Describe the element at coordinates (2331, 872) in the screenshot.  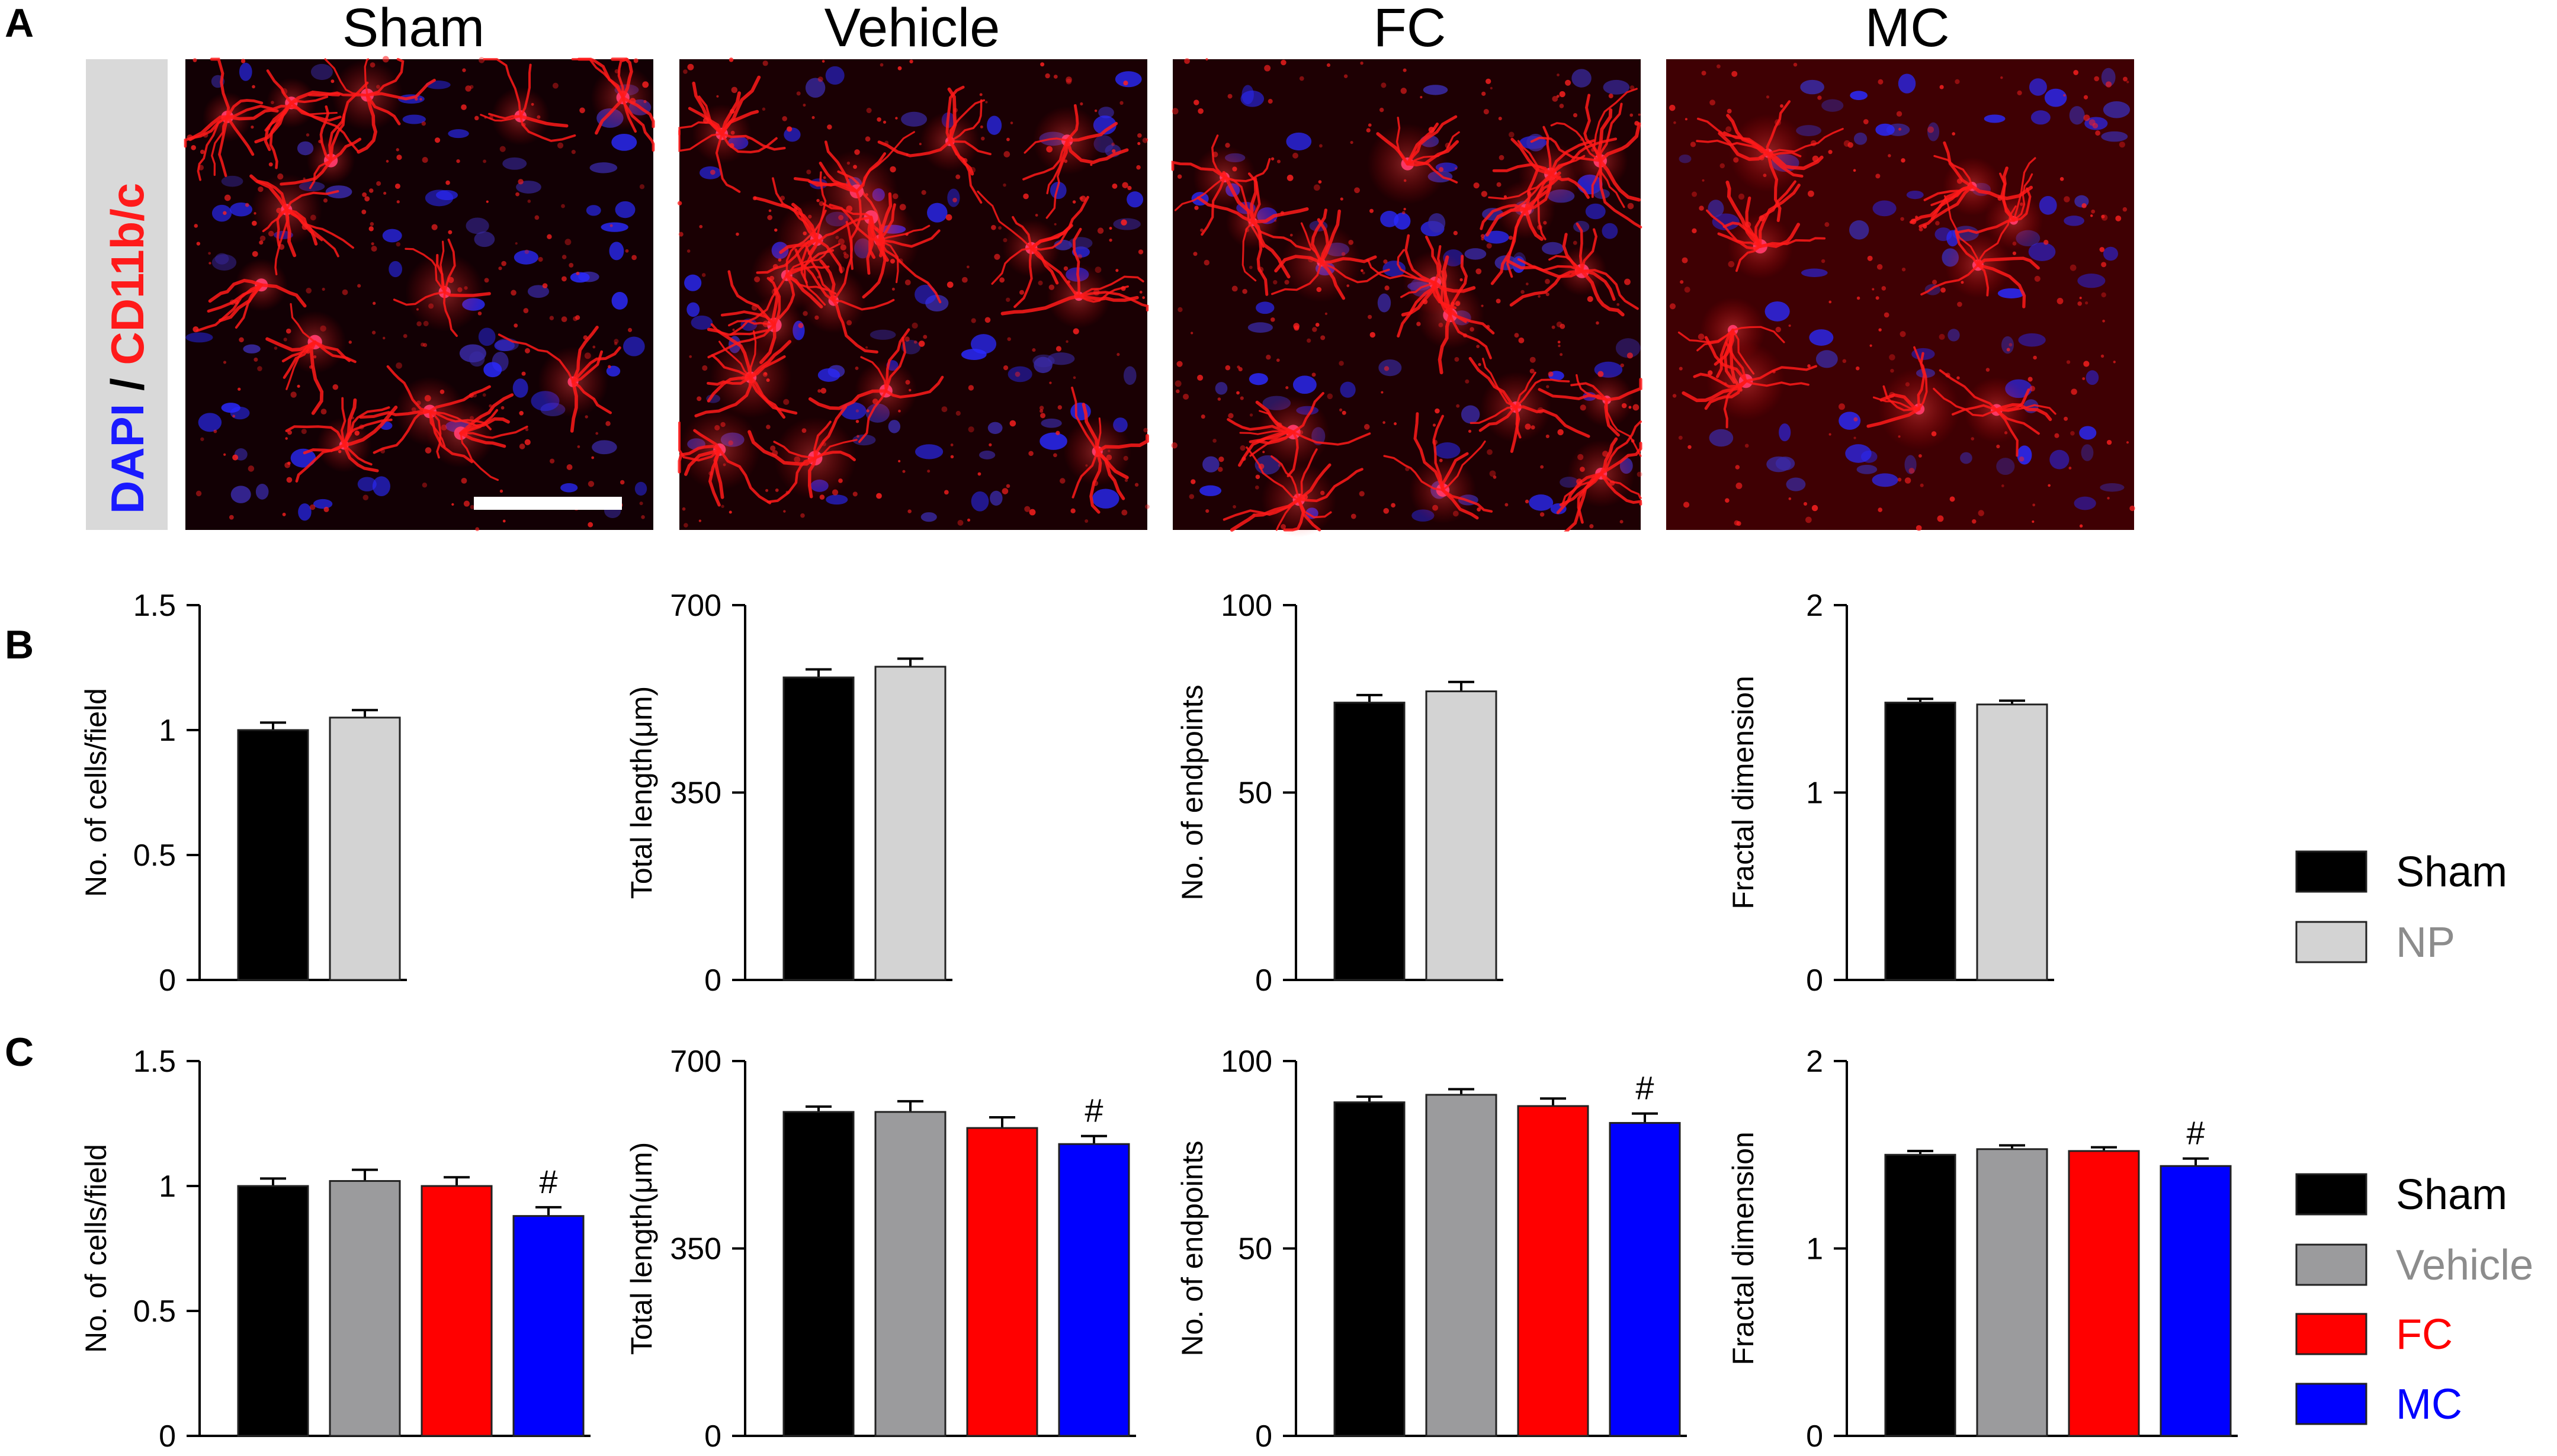
I see `legend-b-swatch-sham` at that location.